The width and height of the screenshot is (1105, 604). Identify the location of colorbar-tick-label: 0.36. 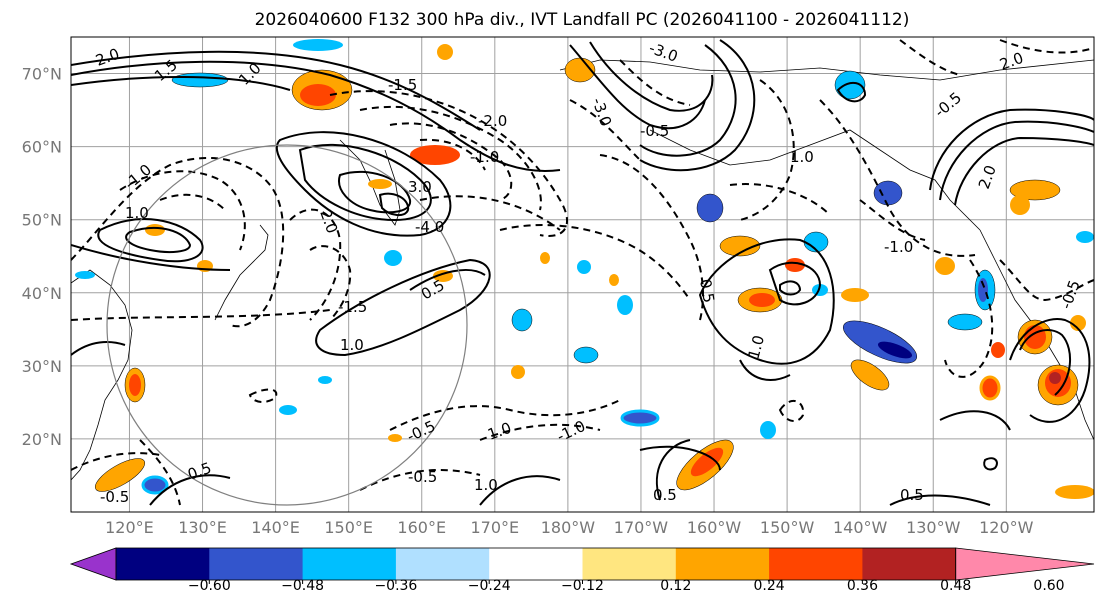
(862, 586).